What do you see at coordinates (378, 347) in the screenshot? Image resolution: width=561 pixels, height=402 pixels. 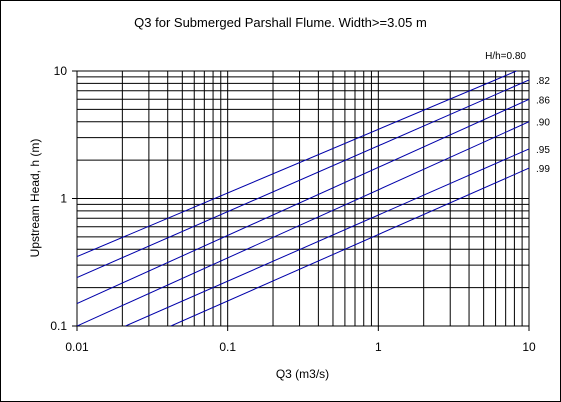 I see `x-tick-label: 1` at bounding box center [378, 347].